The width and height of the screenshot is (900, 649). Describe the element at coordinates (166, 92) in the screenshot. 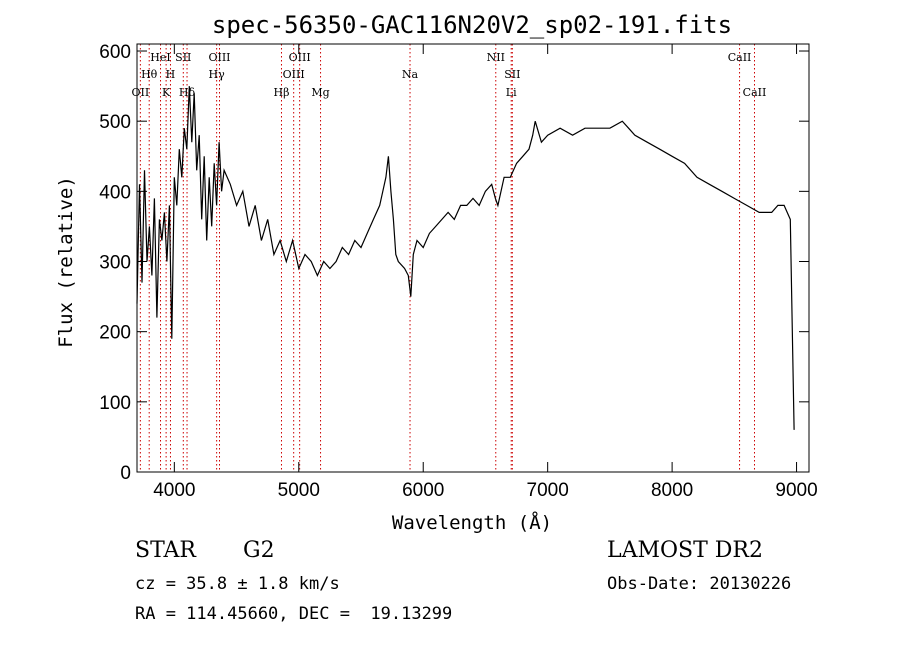

I see `line-marker-label: K` at that location.